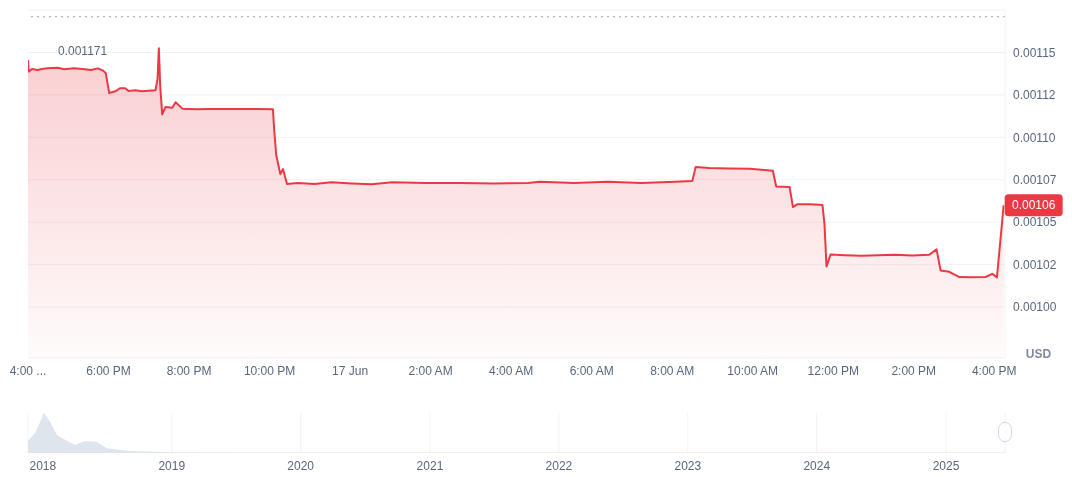 The height and width of the screenshot is (477, 1072). Describe the element at coordinates (559, 465) in the screenshot. I see `x-tick-label: 2022` at that location.